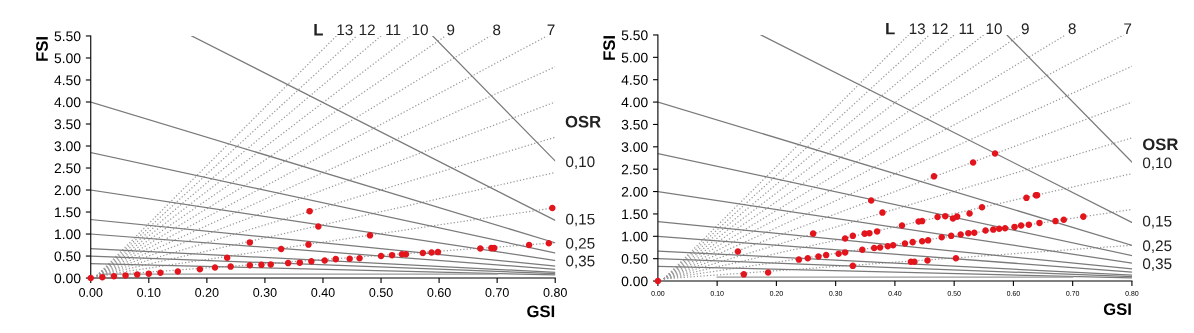  I want to click on x-tick-label: 0.40, so click(323, 292).